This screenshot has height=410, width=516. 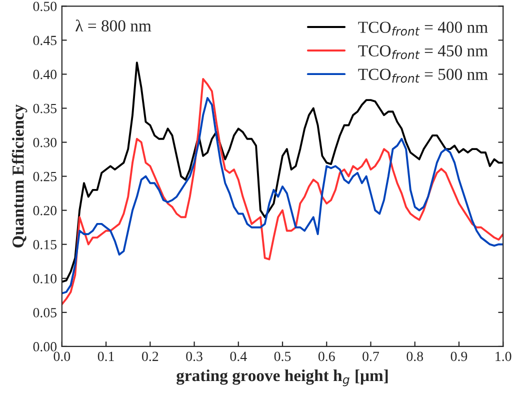 What do you see at coordinates (238, 357) in the screenshot?
I see `x-tick-label: 0.4` at bounding box center [238, 357].